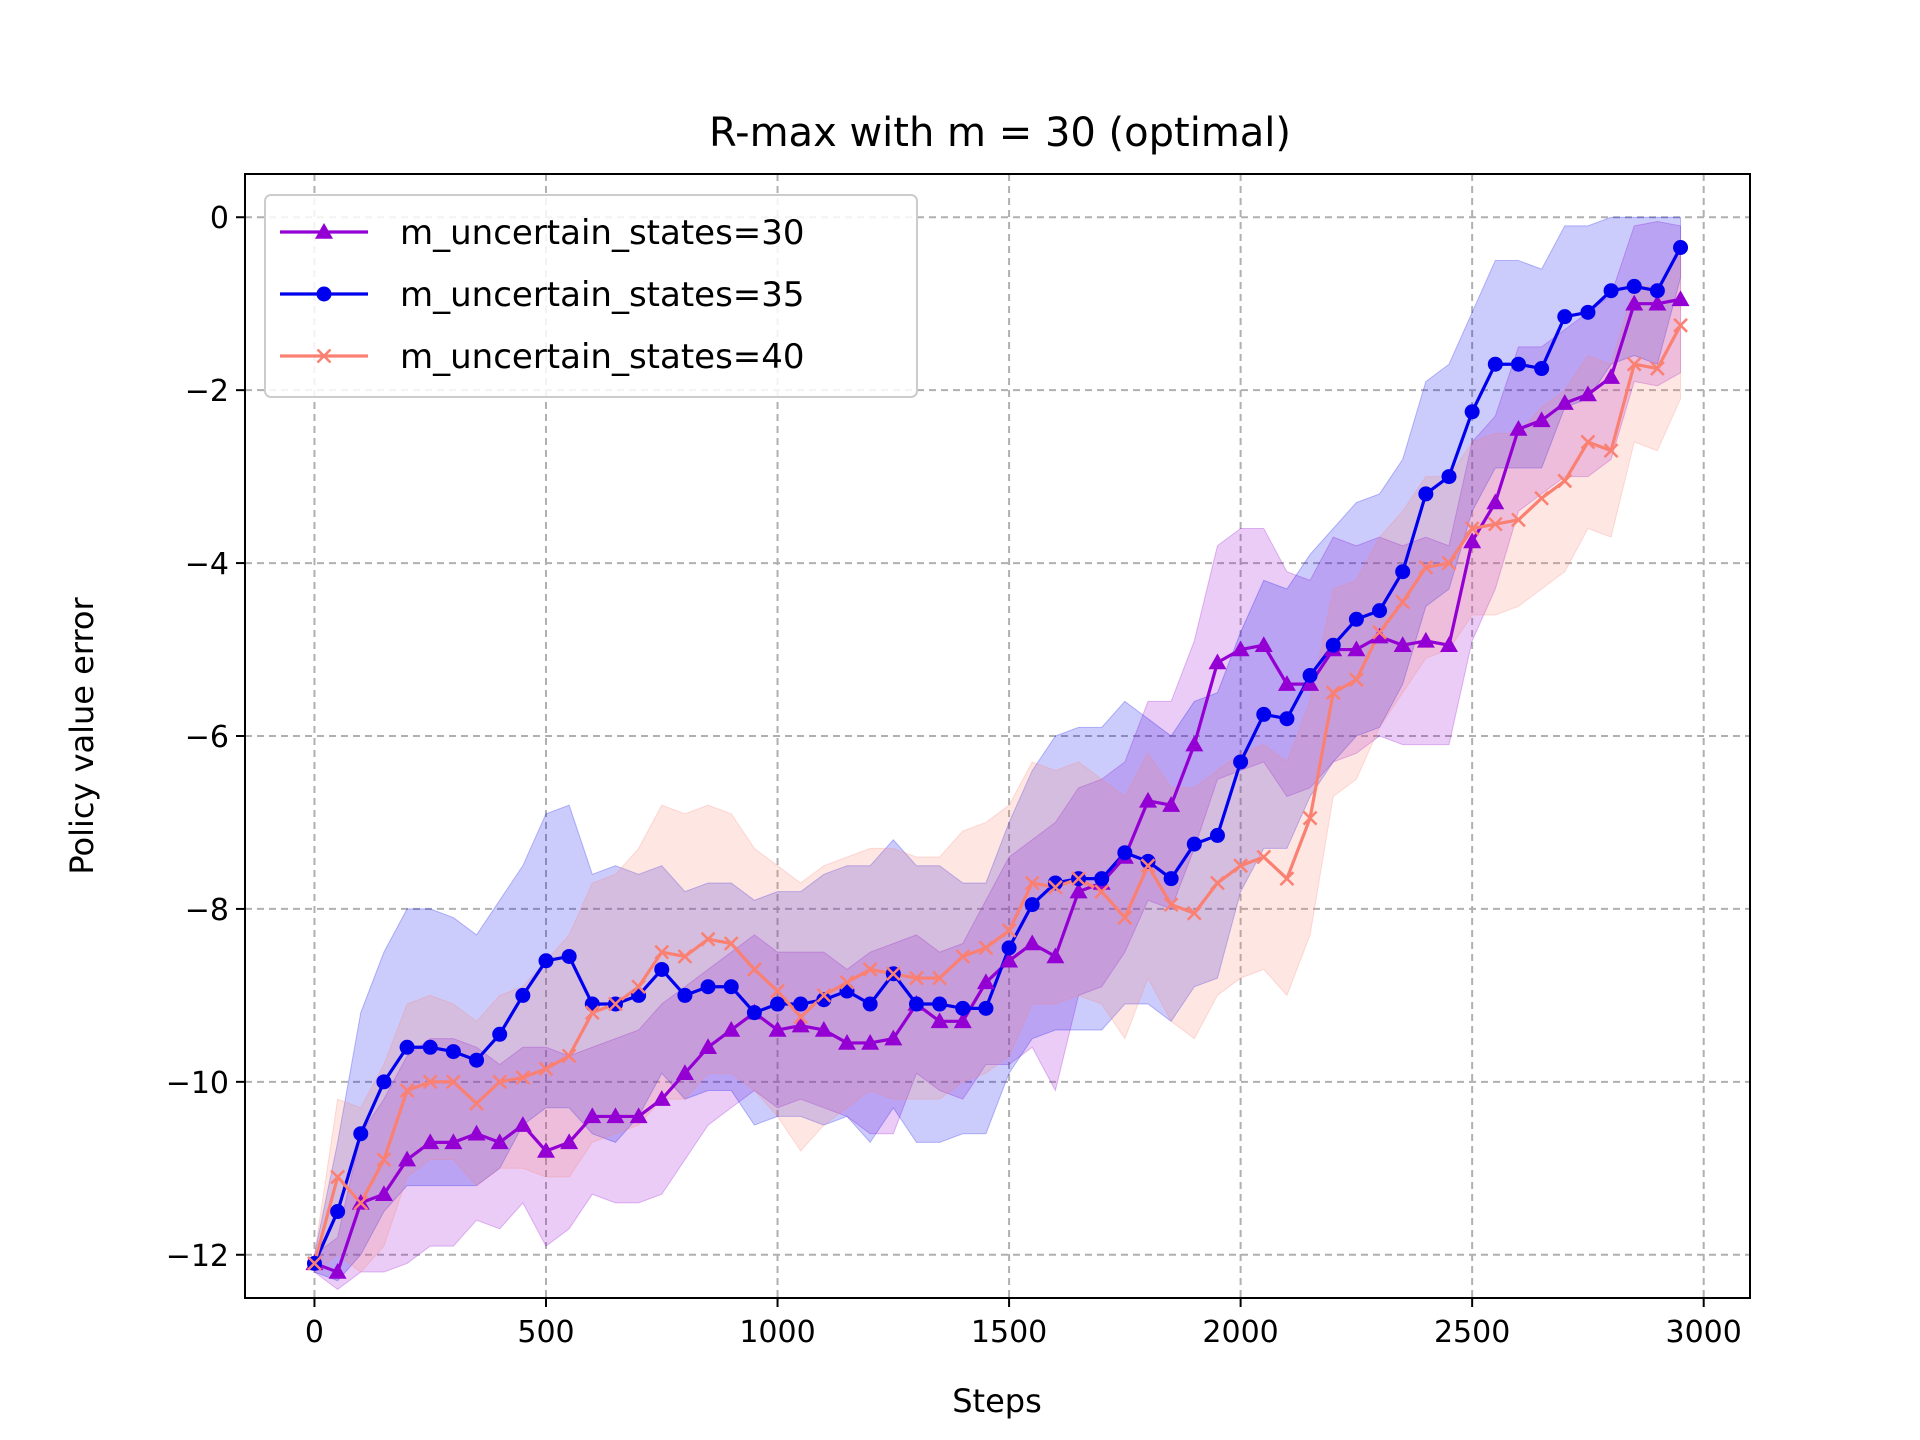  I want to click on x-tick-label: 0, so click(314, 1332).